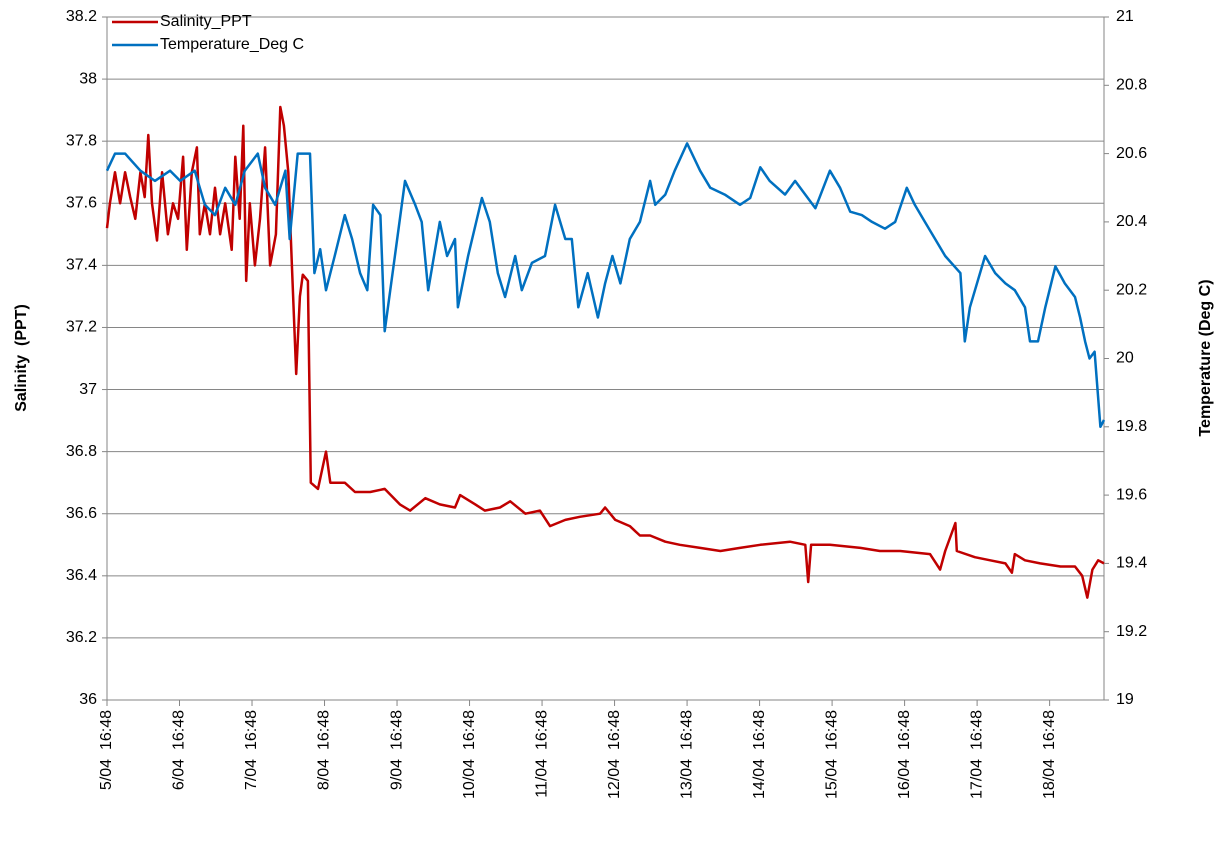 Image resolution: width=1222 pixels, height=843 pixels. I want to click on y-tick-label: 37, so click(88, 389).